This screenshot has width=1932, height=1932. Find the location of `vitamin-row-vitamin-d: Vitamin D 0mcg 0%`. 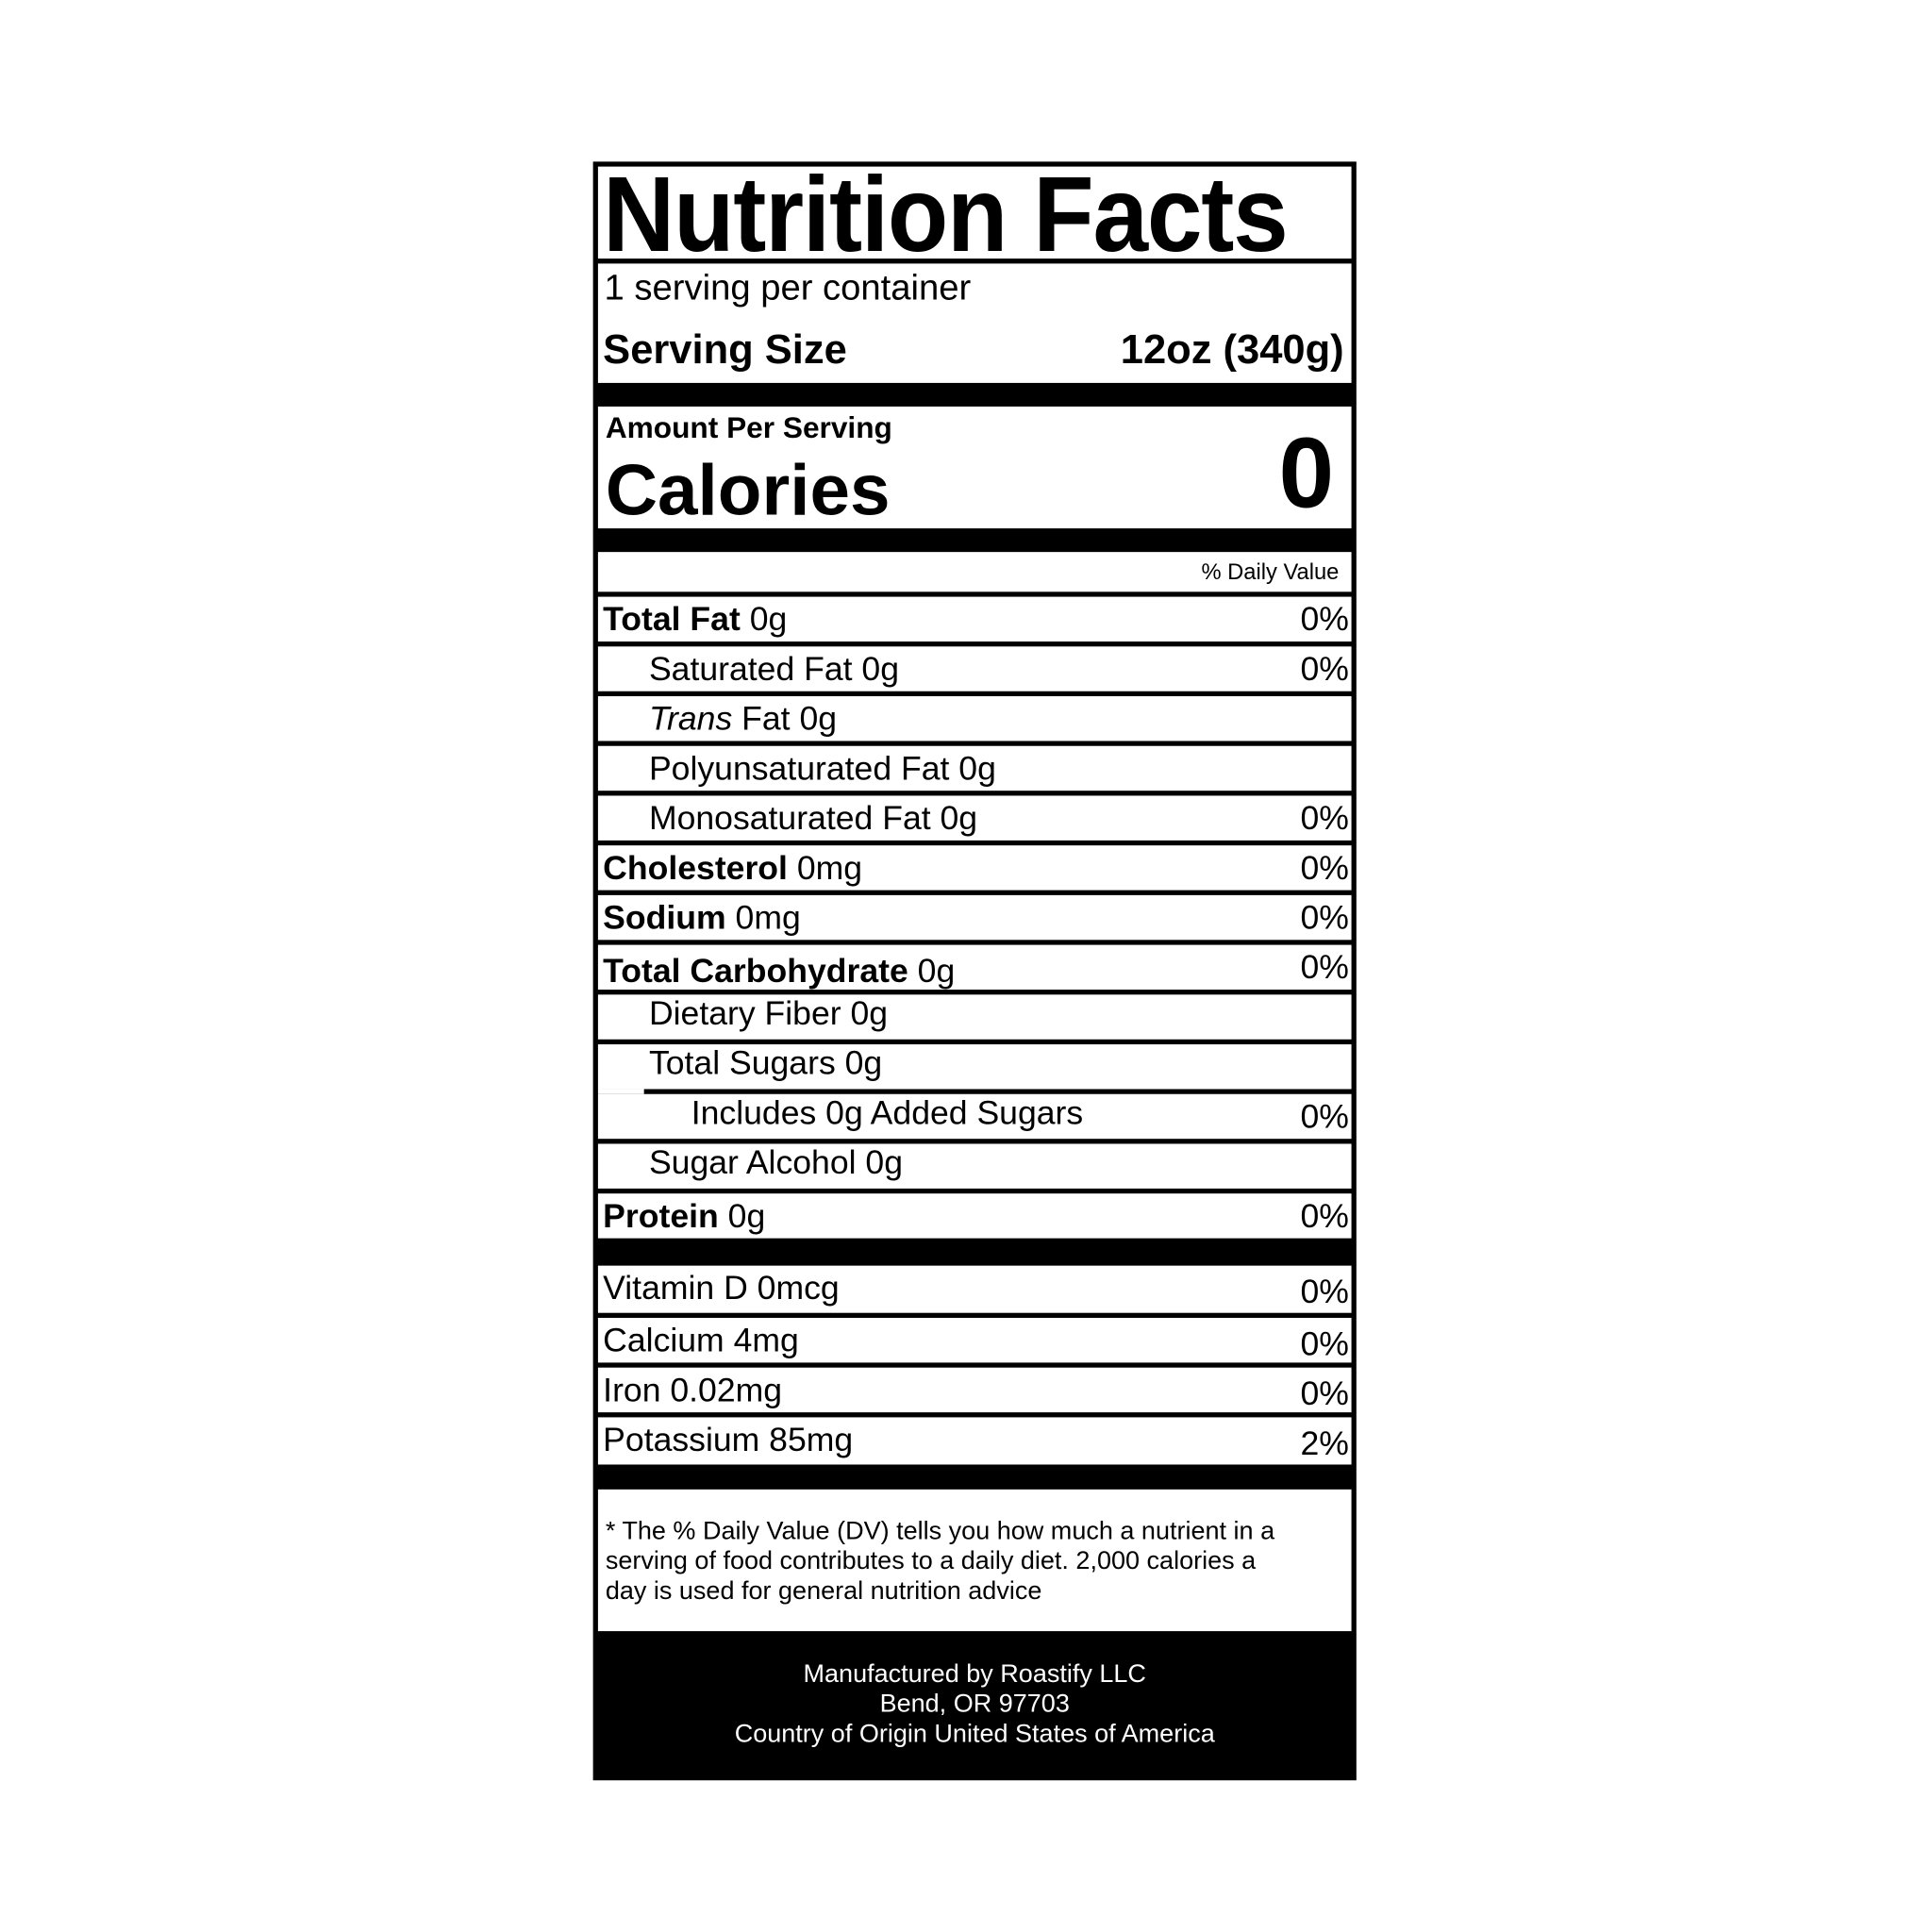

vitamin-row-vitamin-d: Vitamin D 0mcg 0% is located at coordinates (974, 1289).